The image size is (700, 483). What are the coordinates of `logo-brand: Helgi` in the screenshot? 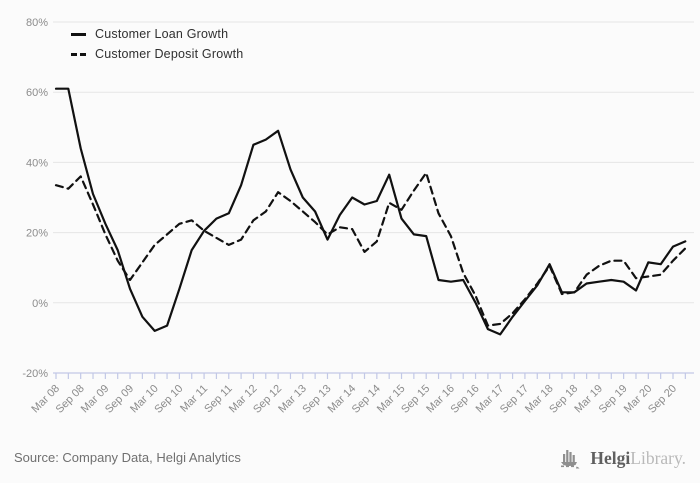 It's located at (610, 457).